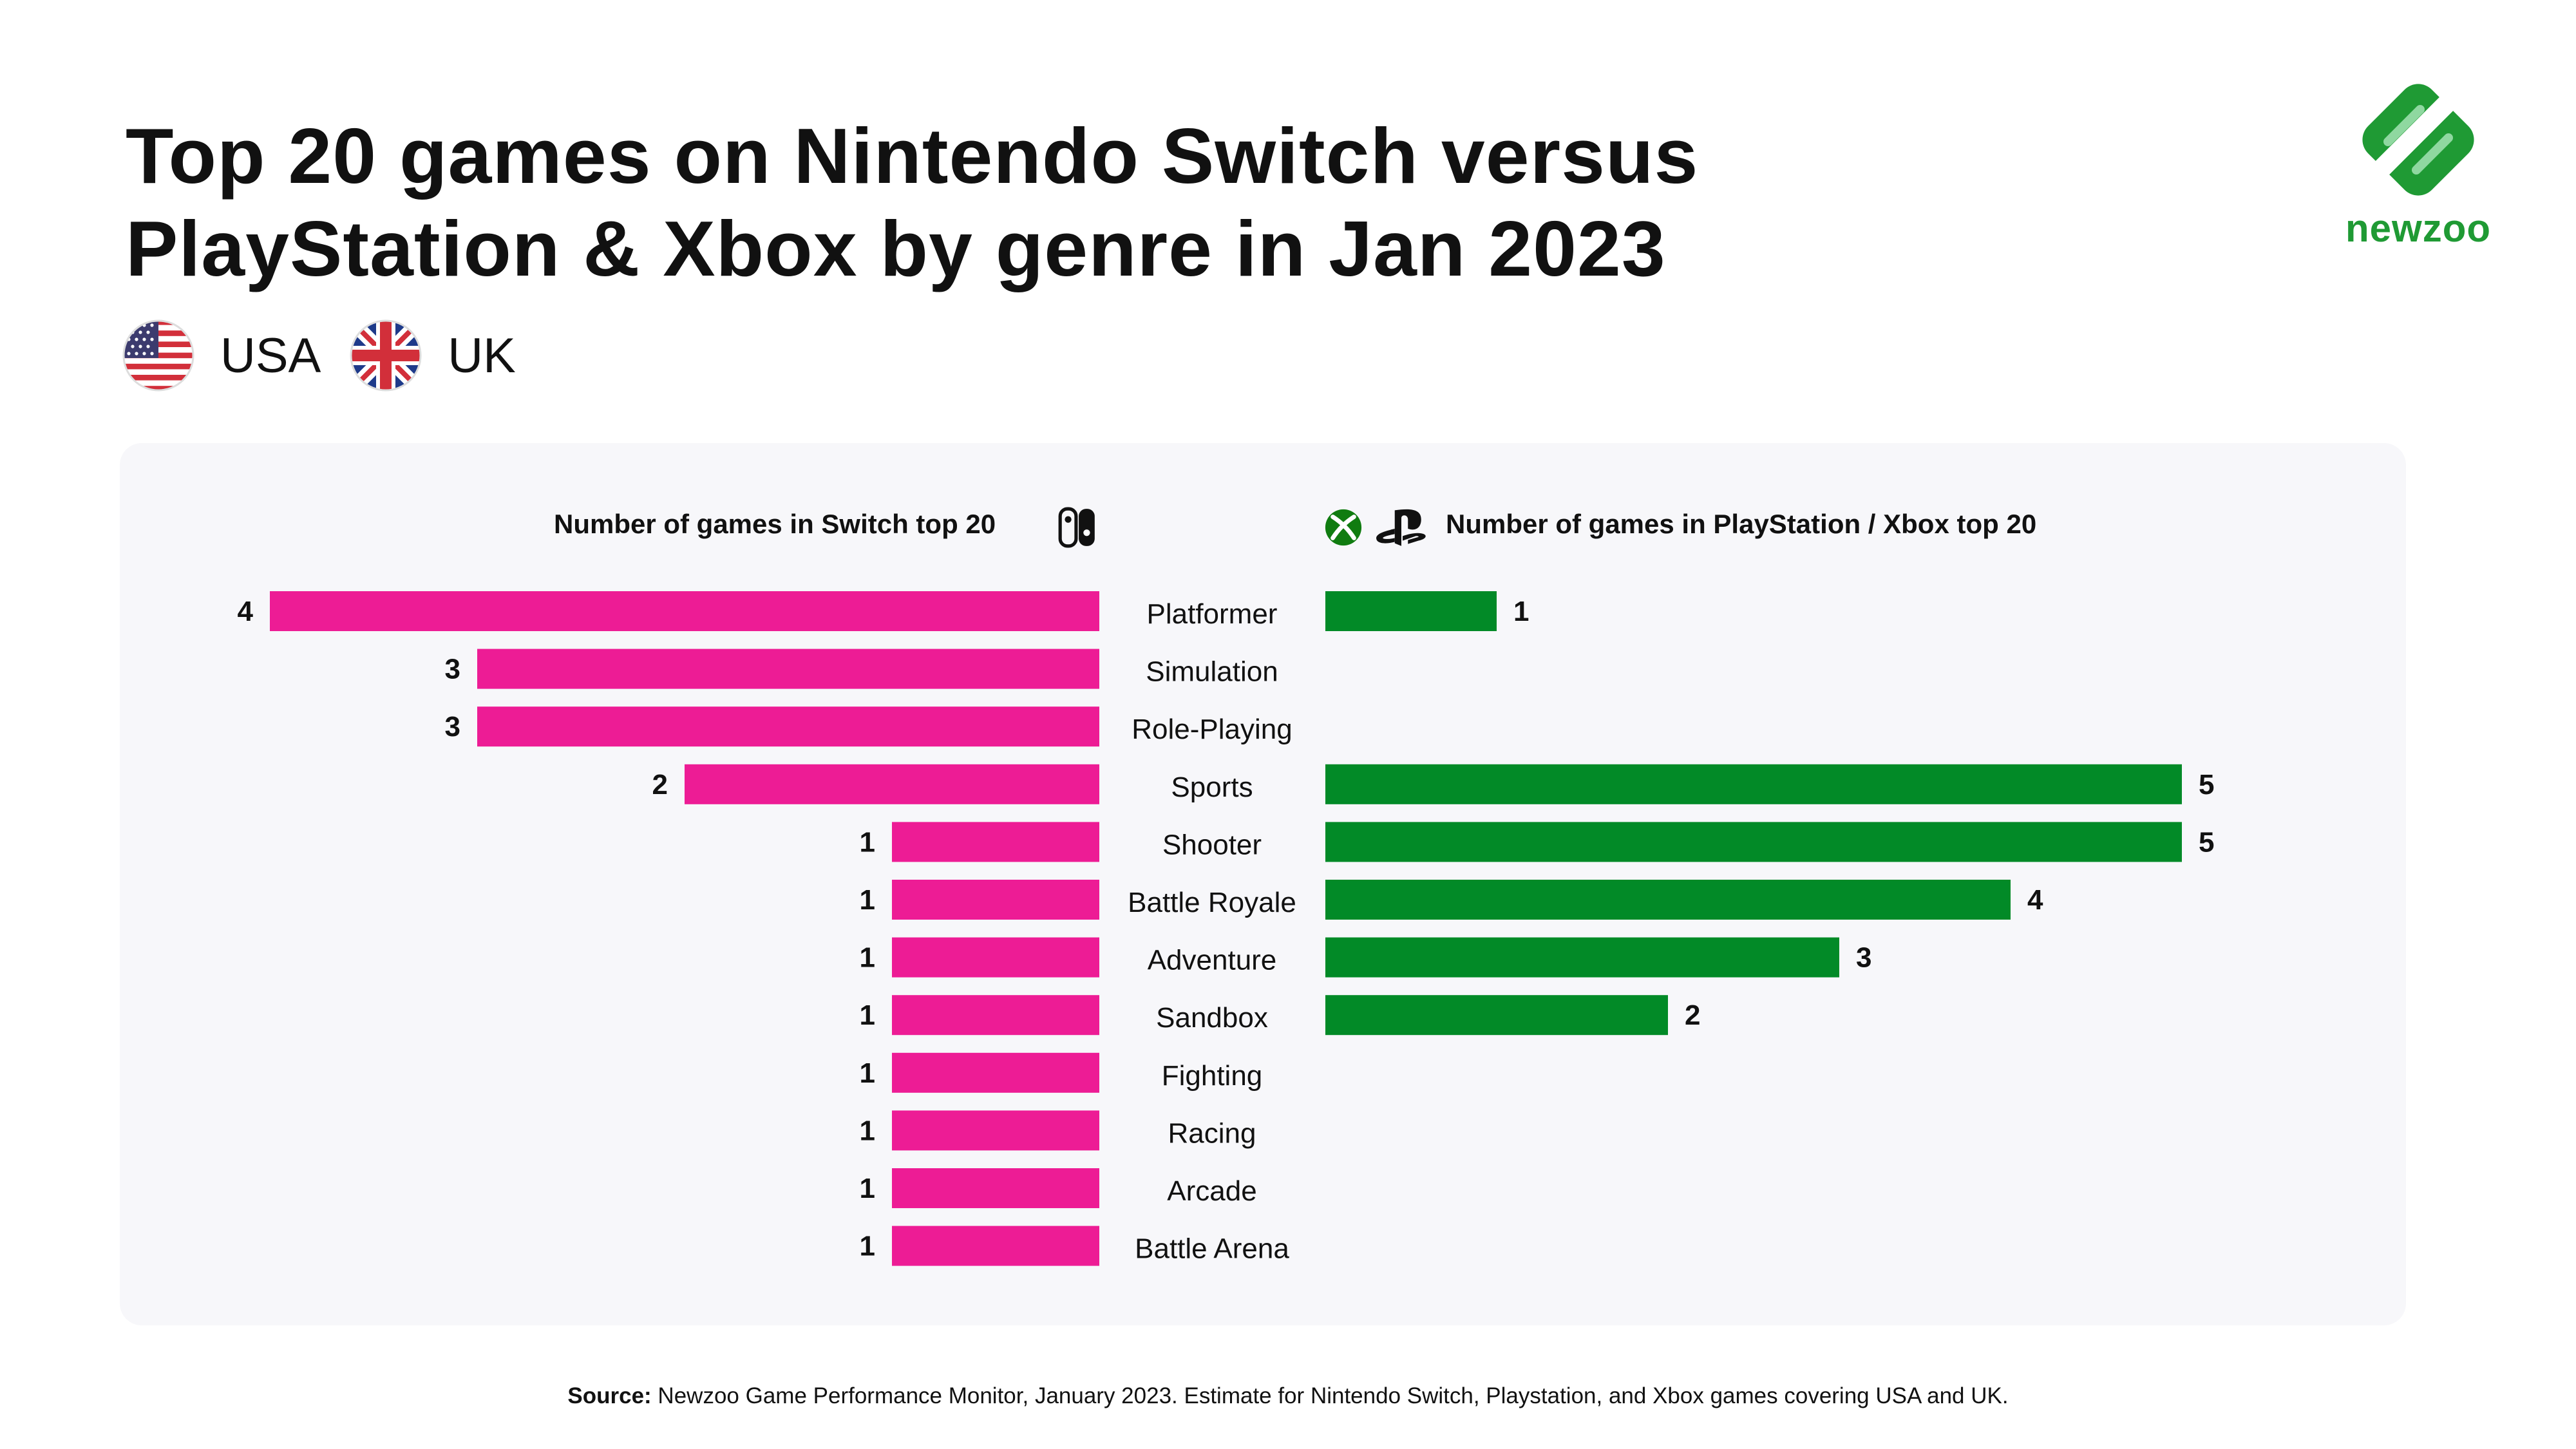  I want to click on switch-bar-battle-arena, so click(996, 1246).